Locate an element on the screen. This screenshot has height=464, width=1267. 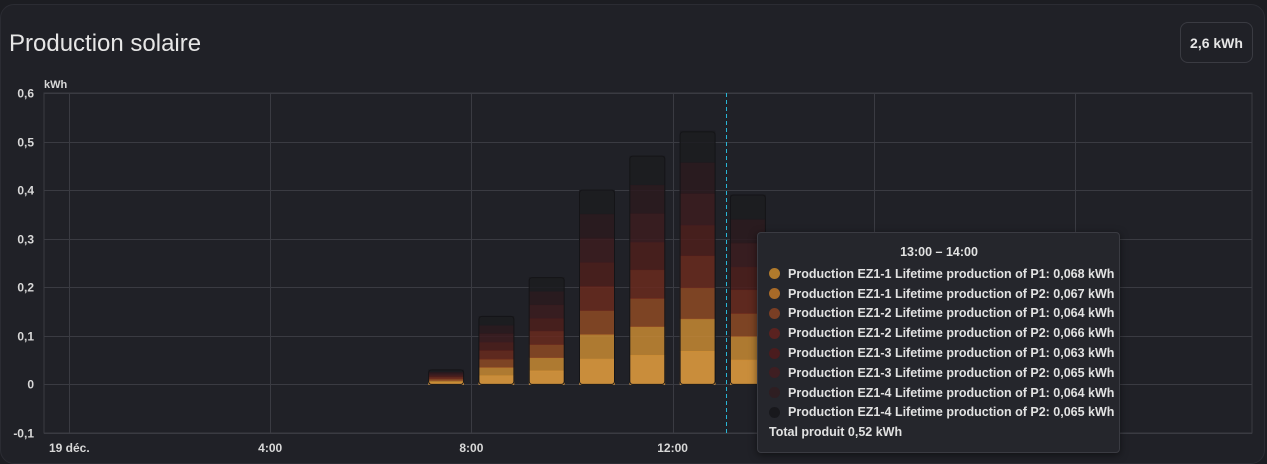
tooltip-title: 13:00 – 14:00 is located at coordinates (939, 252).